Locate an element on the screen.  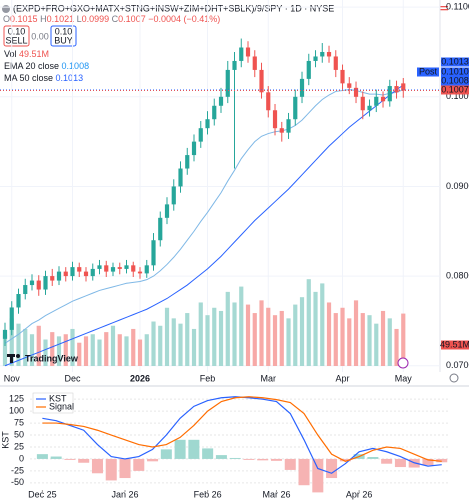
spread: 0.00 is located at coordinates (40, 36).